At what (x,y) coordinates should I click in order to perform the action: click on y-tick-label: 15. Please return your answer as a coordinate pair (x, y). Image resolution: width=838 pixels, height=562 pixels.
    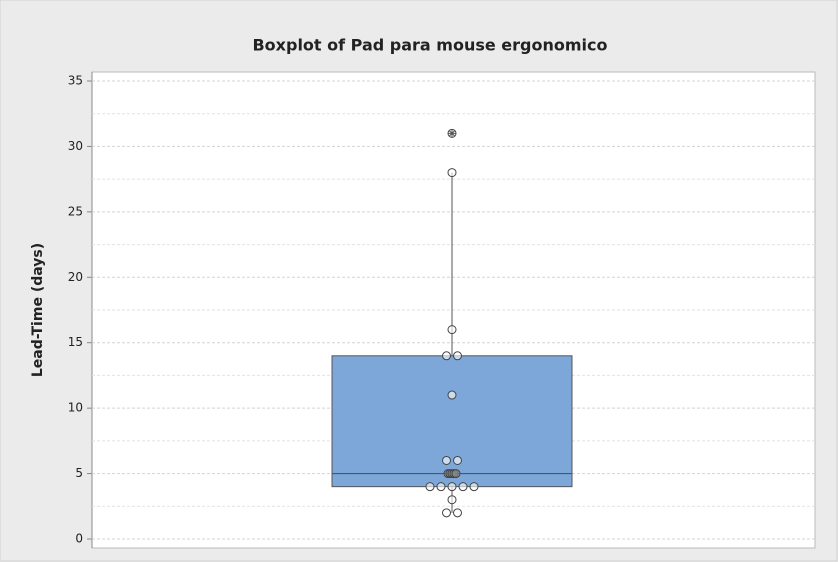
    Looking at the image, I should click on (75, 342).